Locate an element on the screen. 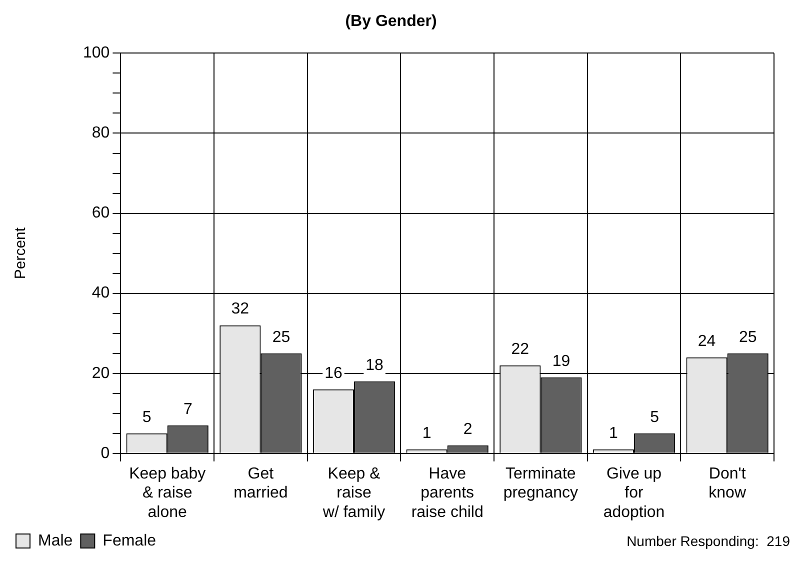 Image resolution: width=804 pixels, height=563 pixels. data-label: 18 is located at coordinates (375, 365).